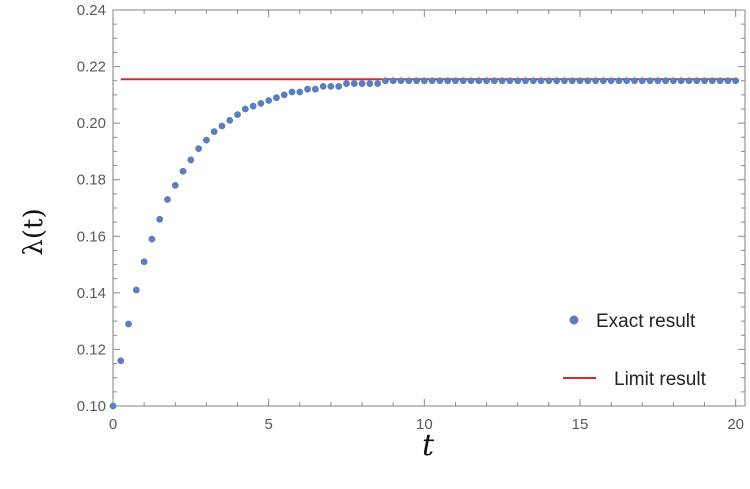 The image size is (750, 489). Describe the element at coordinates (91, 67) in the screenshot. I see `y-tick-label: 0.22` at that location.